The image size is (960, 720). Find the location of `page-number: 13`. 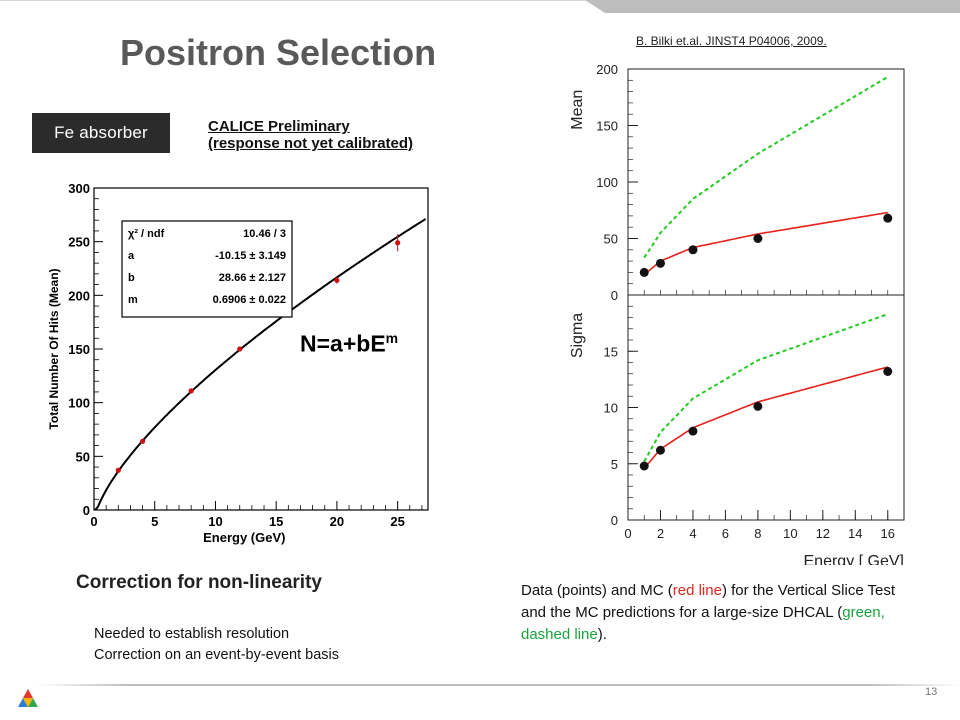

page-number: 13 is located at coordinates (931, 692).